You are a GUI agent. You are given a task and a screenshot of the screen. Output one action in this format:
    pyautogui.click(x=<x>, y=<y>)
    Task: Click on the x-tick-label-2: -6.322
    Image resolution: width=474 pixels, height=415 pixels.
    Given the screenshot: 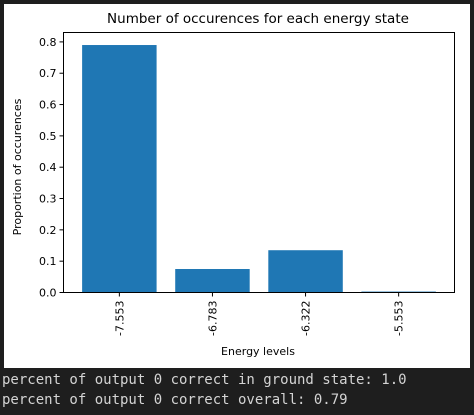 What is the action you would take?
    pyautogui.click(x=306, y=318)
    